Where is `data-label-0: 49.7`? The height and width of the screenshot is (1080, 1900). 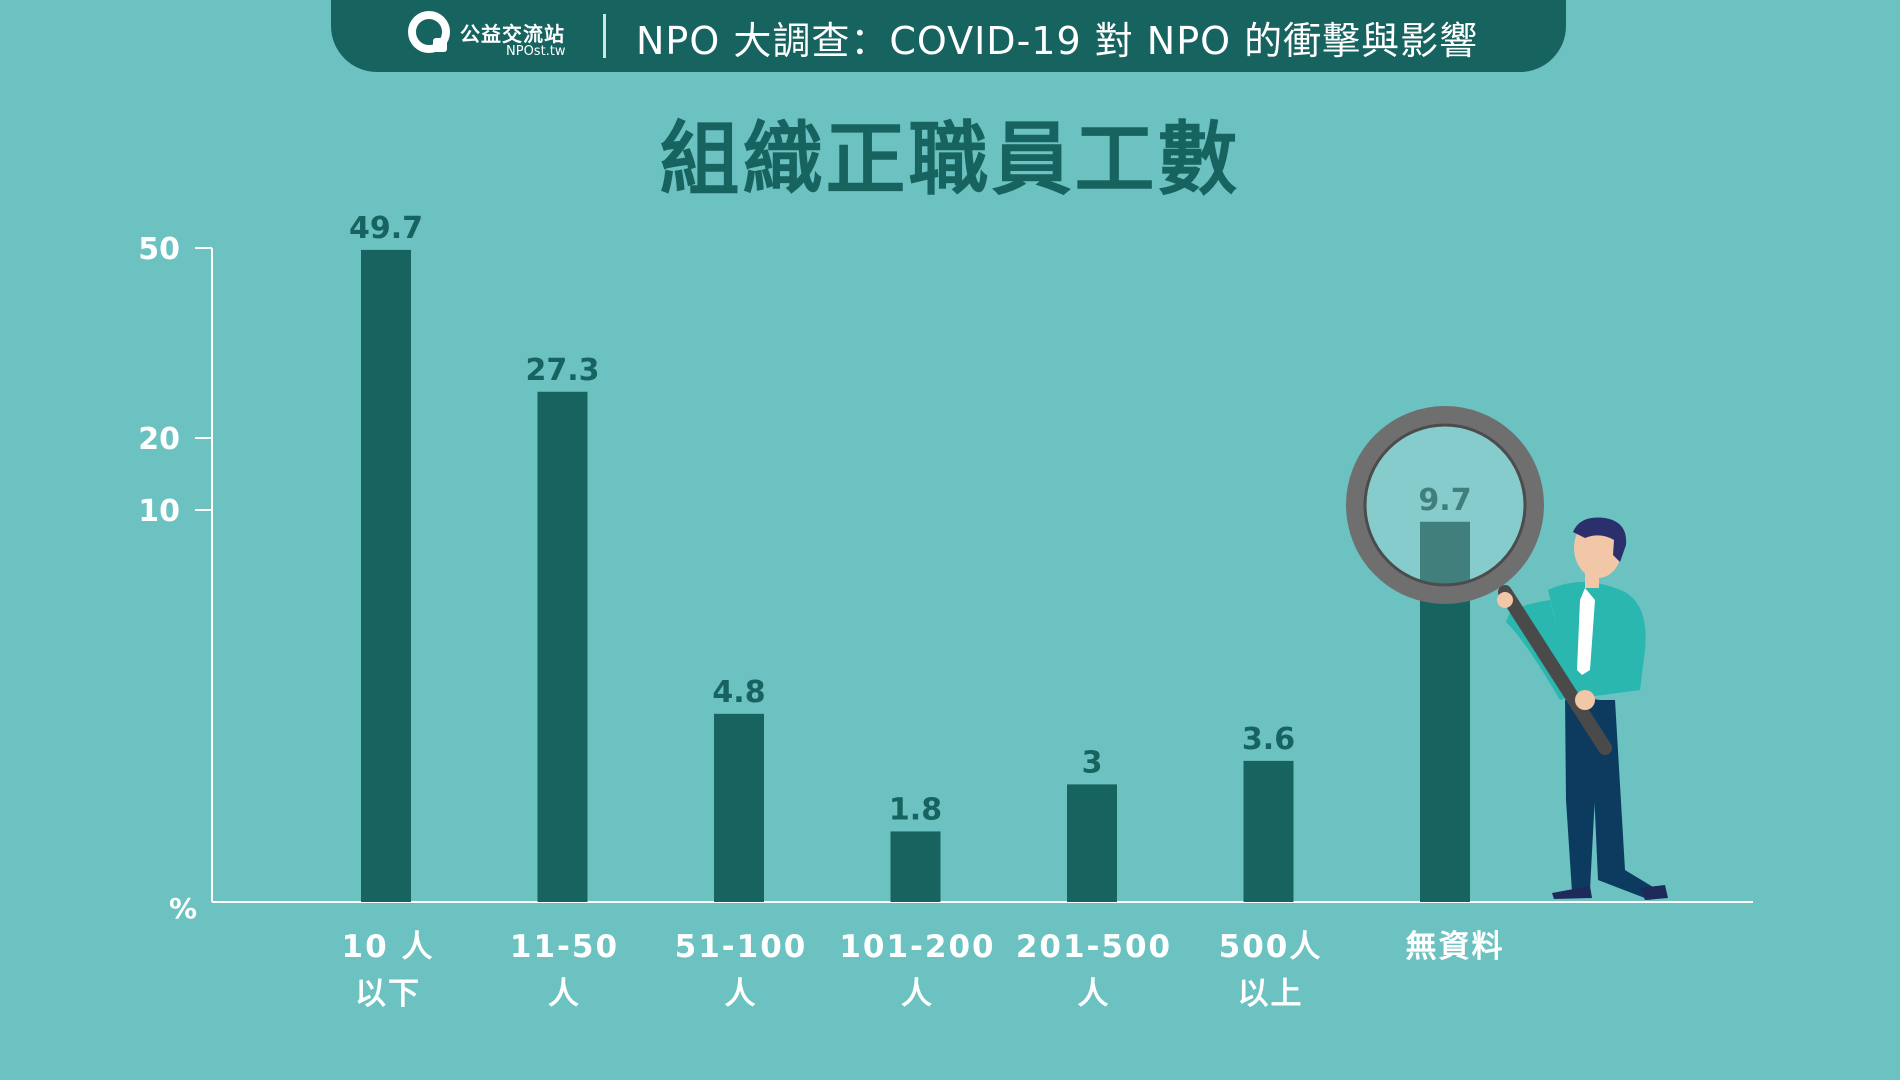
data-label-0: 49.7 is located at coordinates (386, 228).